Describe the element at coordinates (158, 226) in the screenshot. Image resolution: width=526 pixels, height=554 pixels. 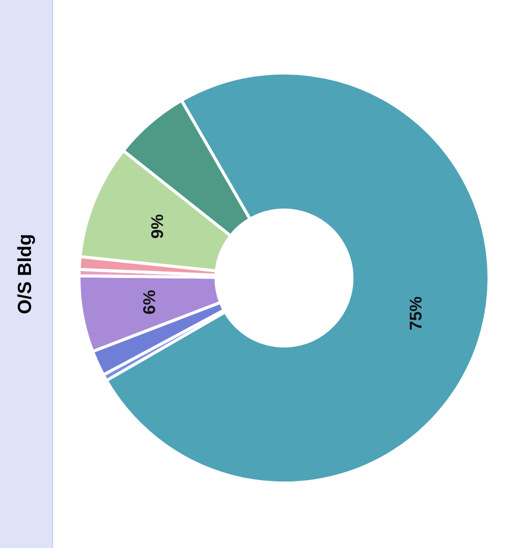
I see `data-label: 9%` at that location.